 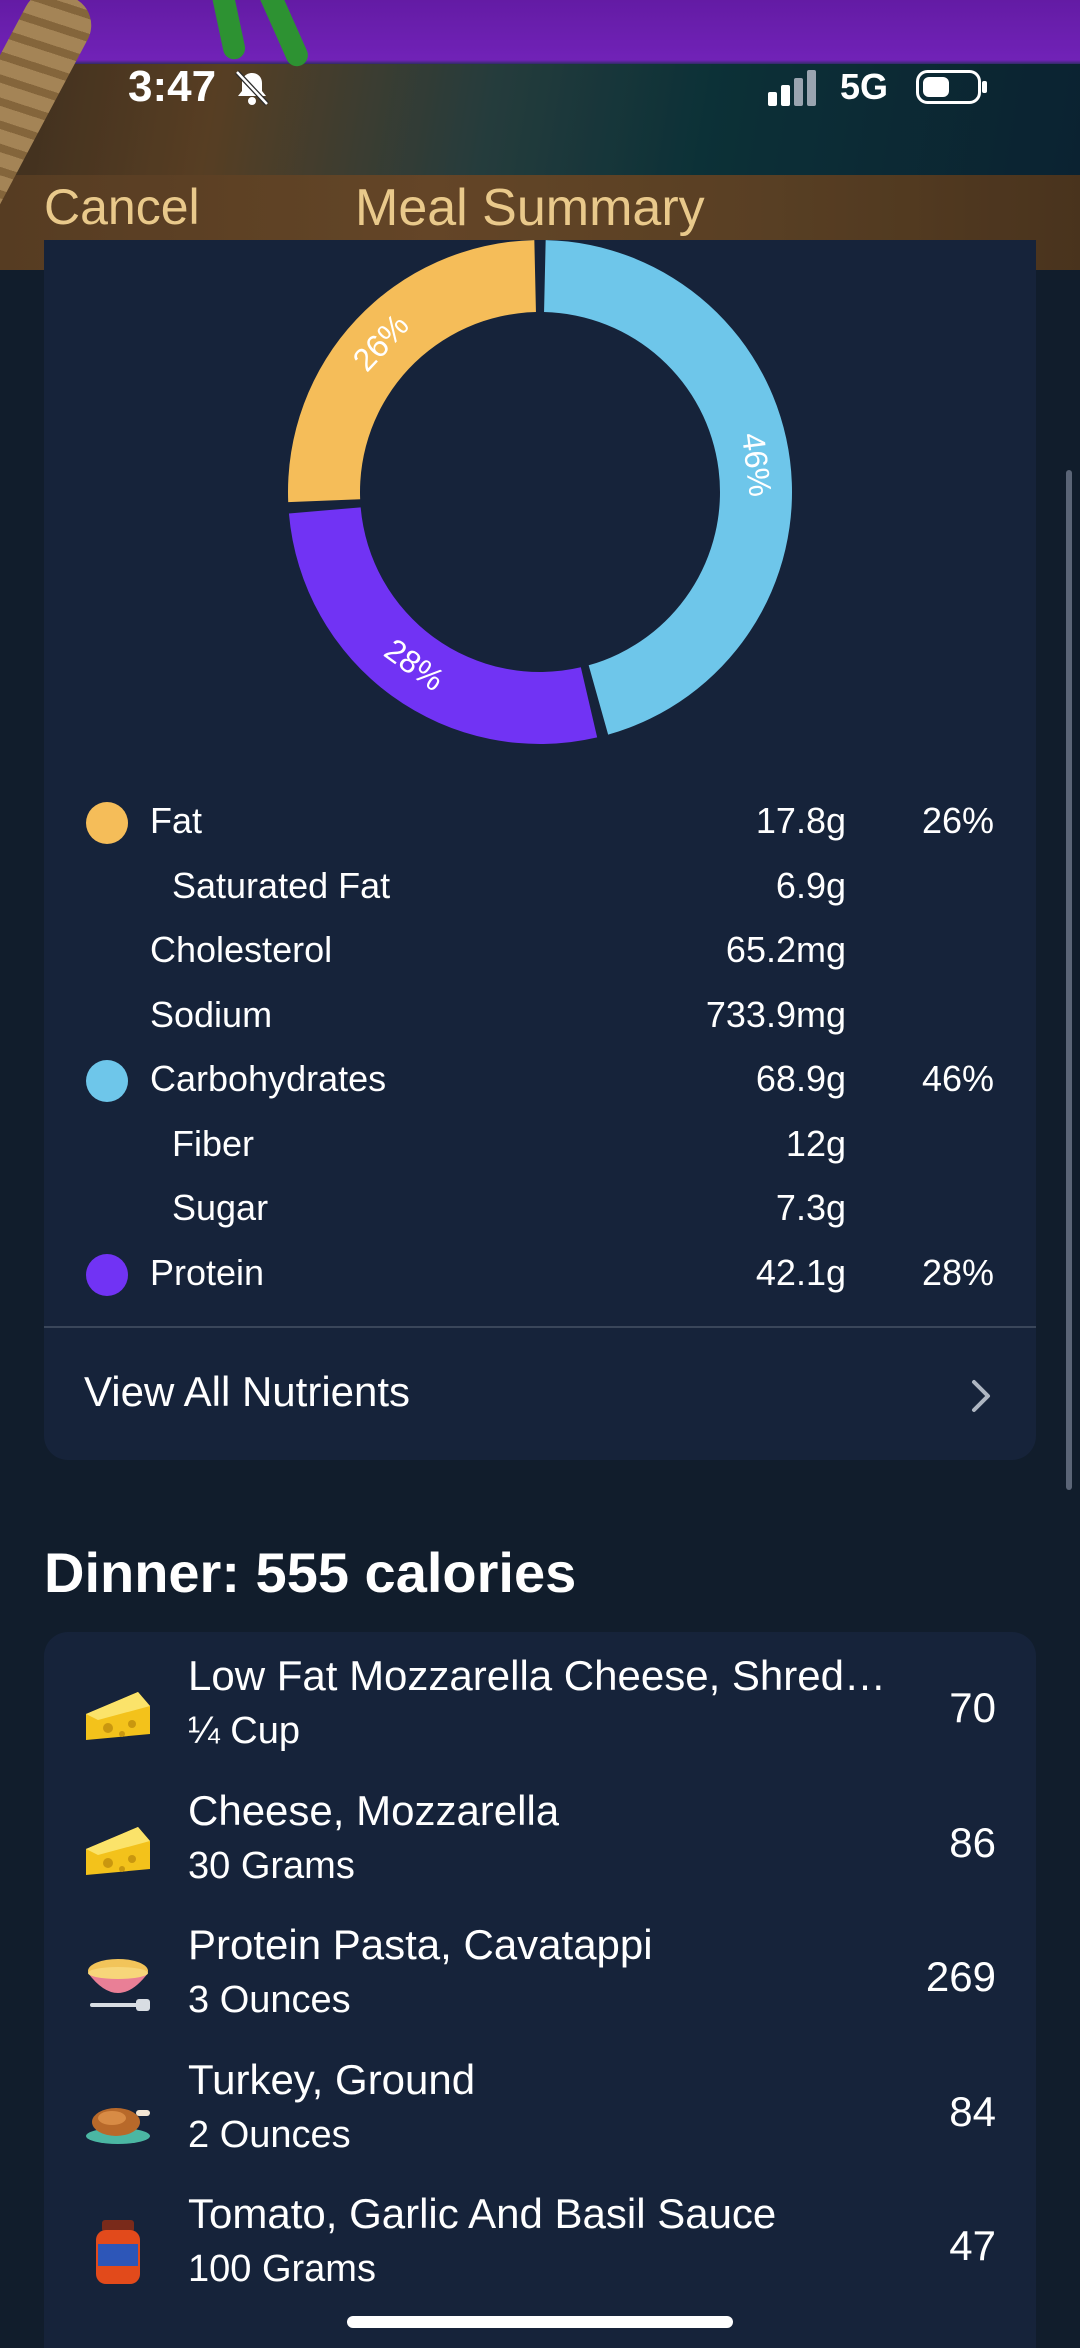 What do you see at coordinates (220, 1207) in the screenshot?
I see `nutrient-name: Sugar` at bounding box center [220, 1207].